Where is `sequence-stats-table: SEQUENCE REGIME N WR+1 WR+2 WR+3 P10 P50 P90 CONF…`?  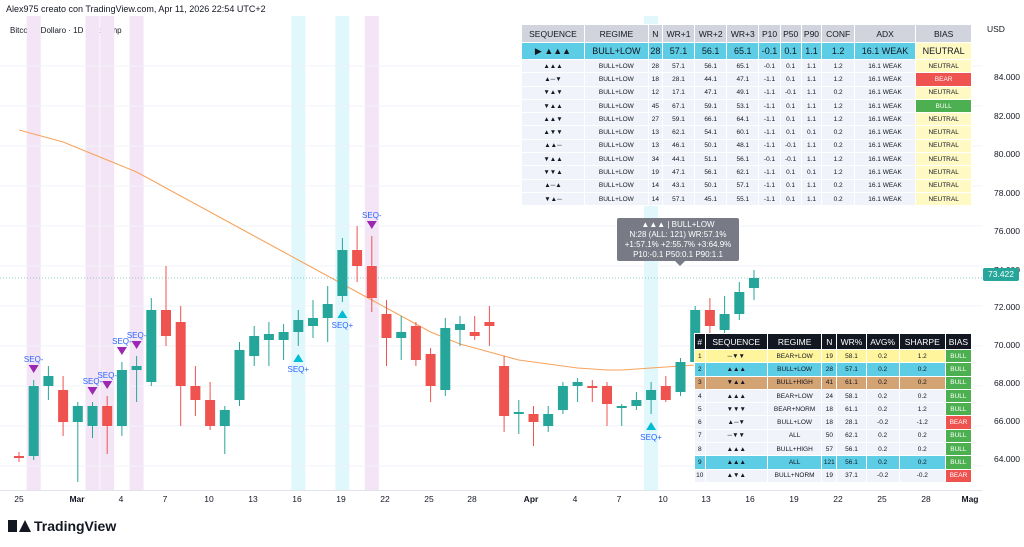
sequence-stats-table: SEQUENCE REGIME N WR+1 WR+2 WR+3 P10 P50 P90 CONF… is located at coordinates (746, 115).